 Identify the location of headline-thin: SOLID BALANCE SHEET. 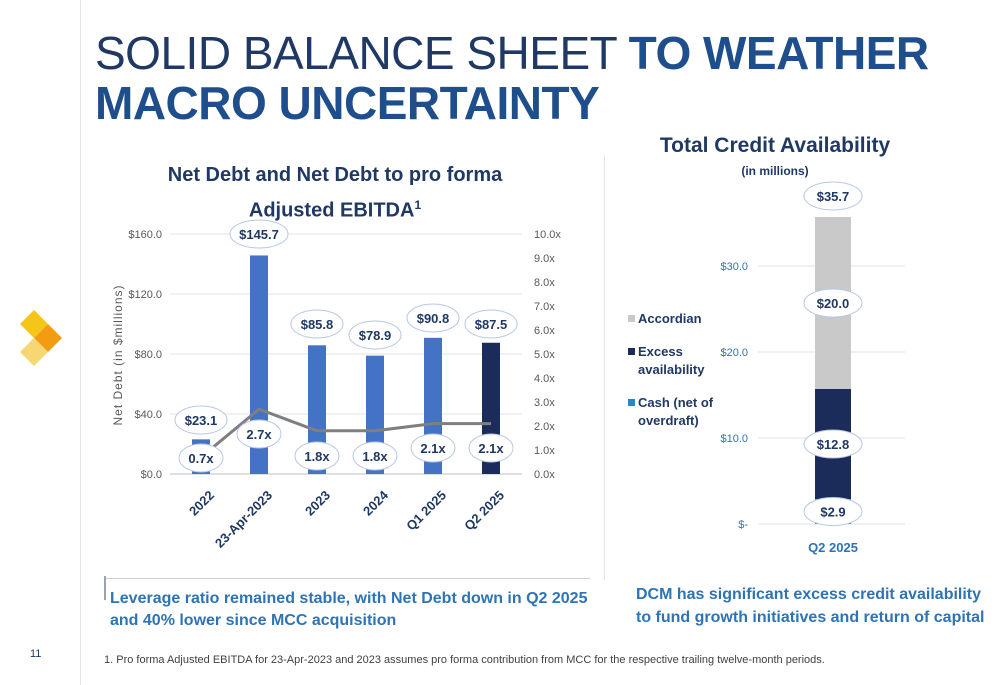
(356, 53).